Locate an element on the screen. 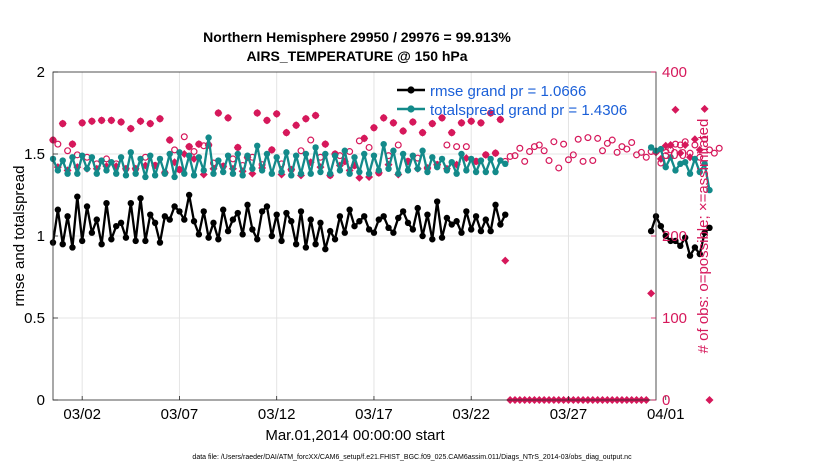  x-tick-label: 03/17 is located at coordinates (374, 414).